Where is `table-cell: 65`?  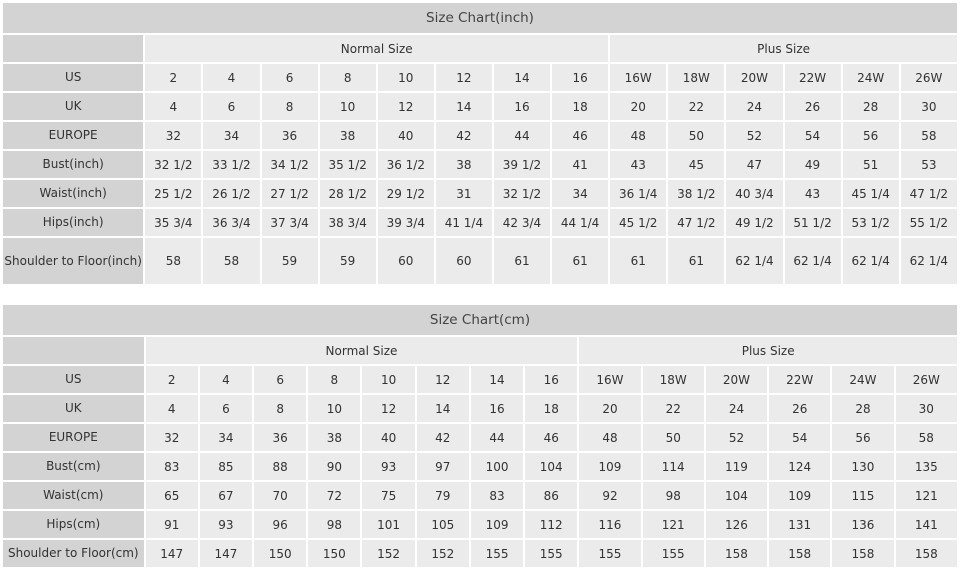
table-cell: 65 is located at coordinates (171, 495).